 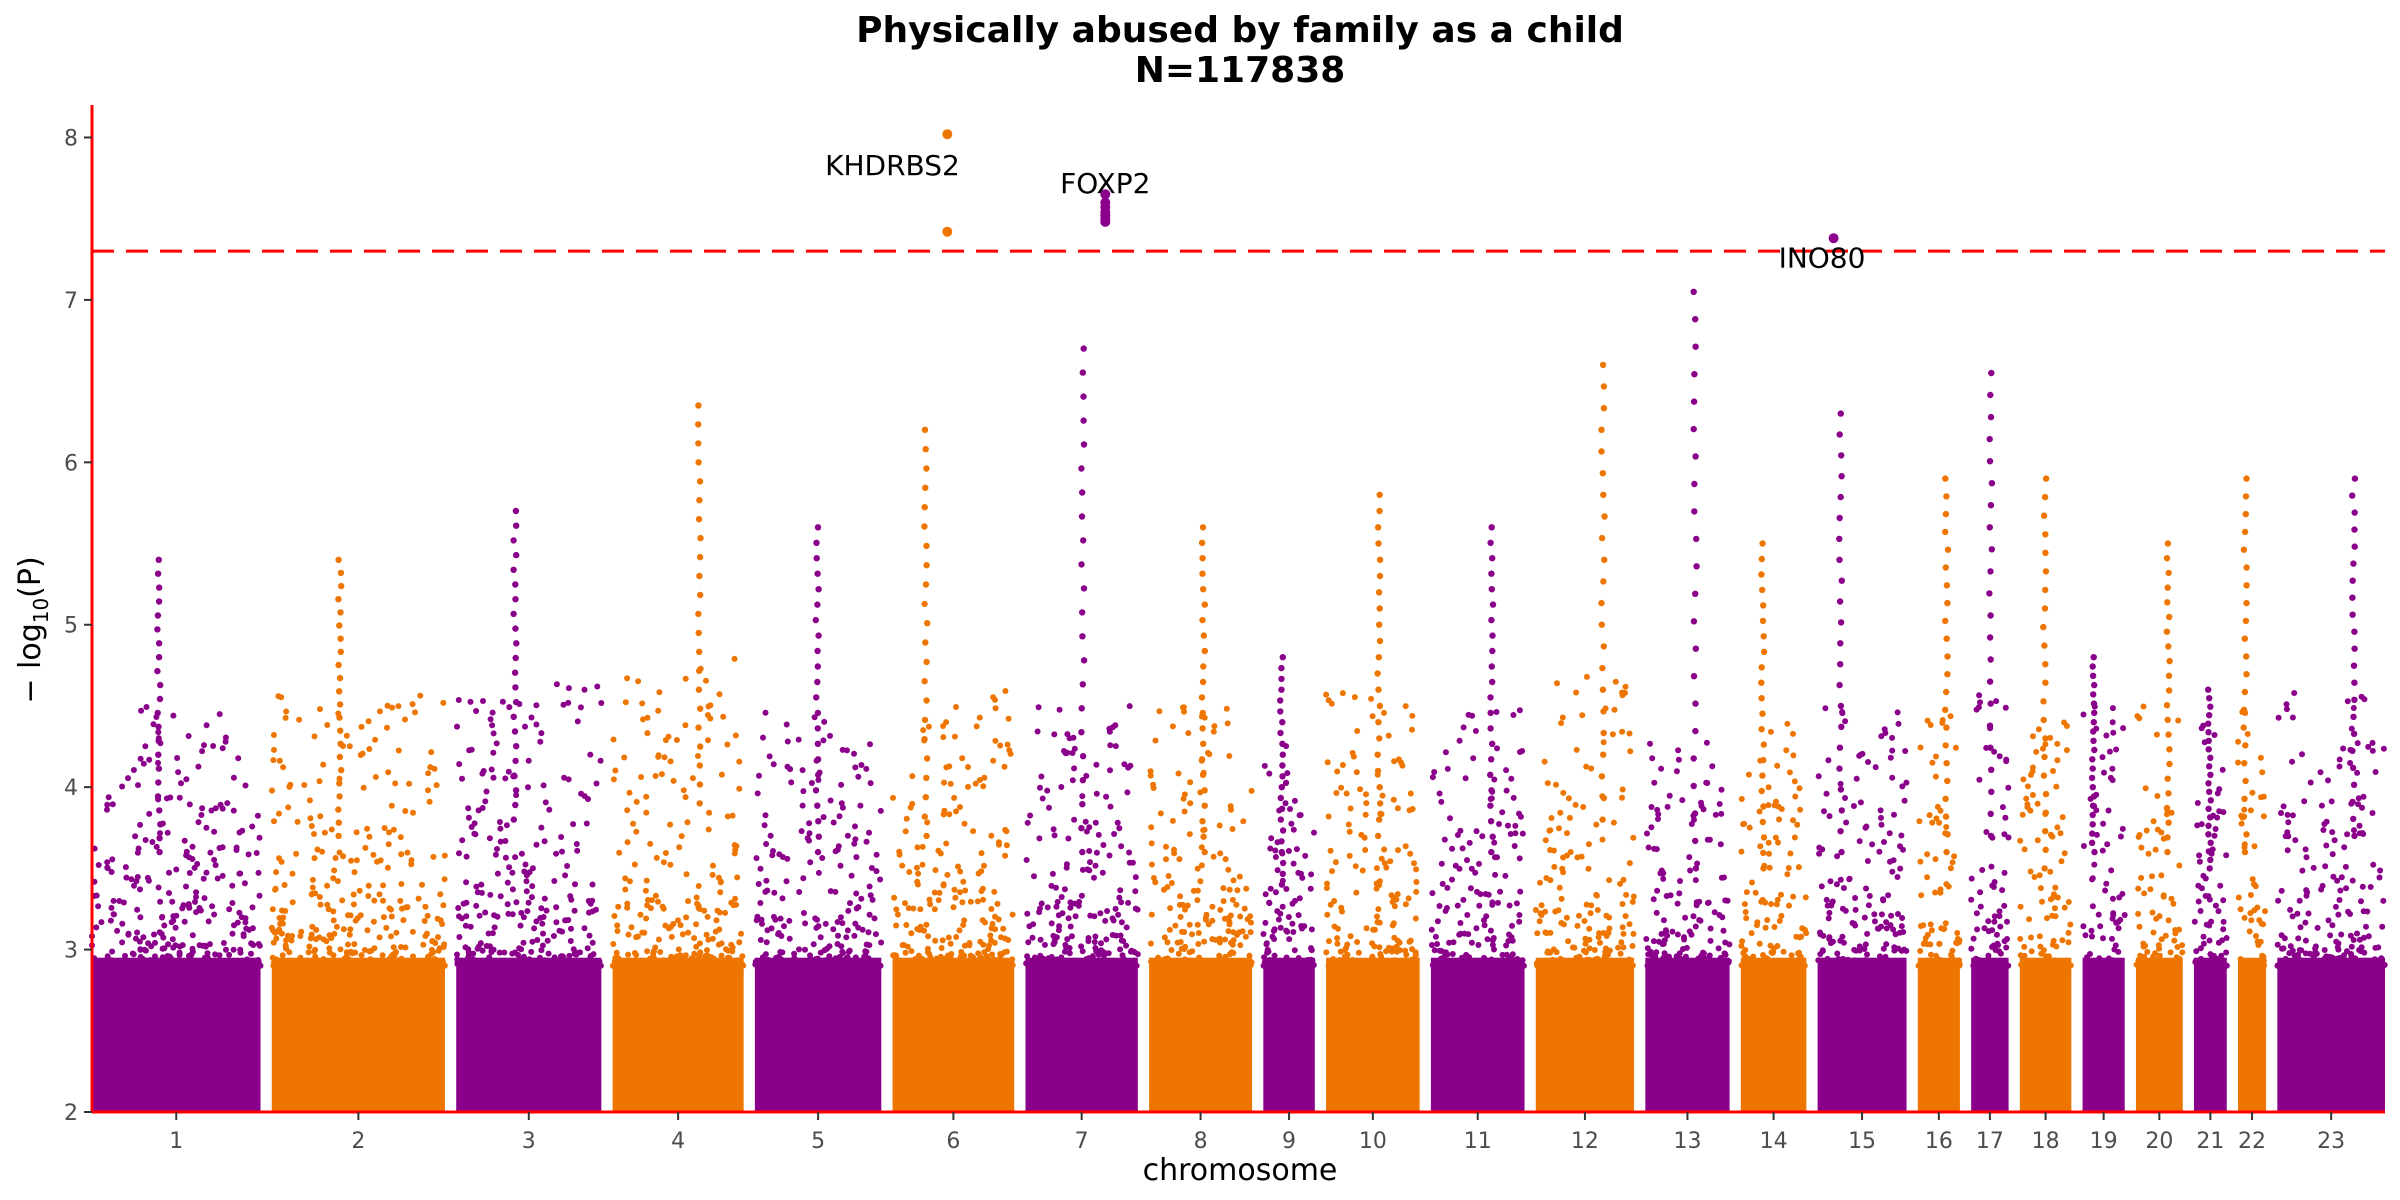 I want to click on chromosome-14-dense-band, so click(x=1773, y=1034).